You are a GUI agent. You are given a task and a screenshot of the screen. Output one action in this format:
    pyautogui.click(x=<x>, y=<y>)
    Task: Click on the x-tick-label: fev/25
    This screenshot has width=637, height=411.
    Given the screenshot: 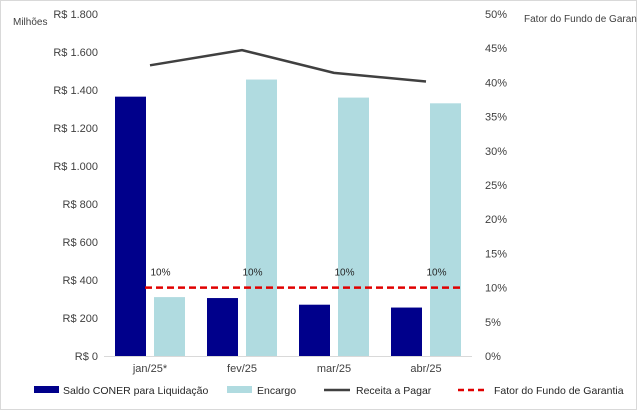 What is the action you would take?
    pyautogui.click(x=242, y=369)
    